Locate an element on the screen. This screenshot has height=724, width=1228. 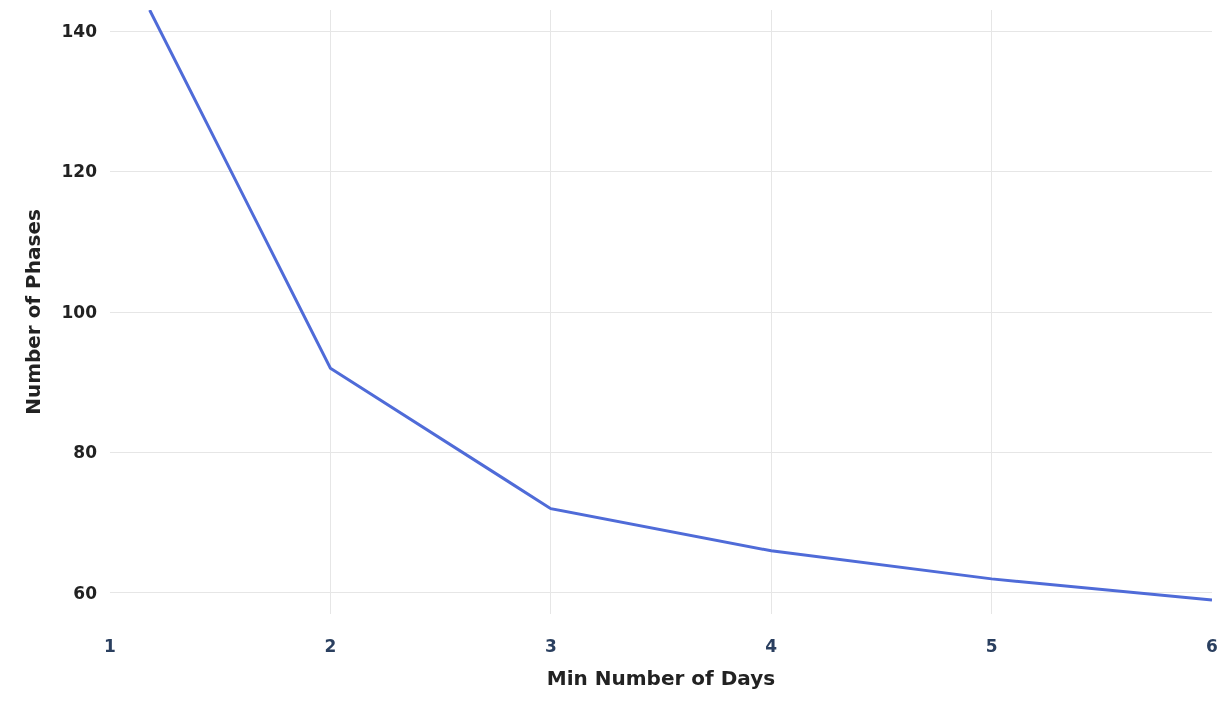
y-tick-label: 100 is located at coordinates (79, 311).